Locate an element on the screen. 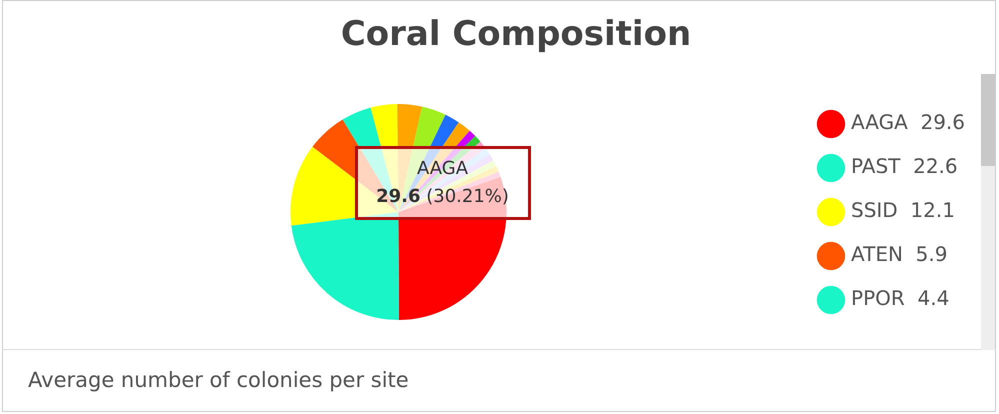 The width and height of the screenshot is (999, 414). legend-label: AAGA 29.6 is located at coordinates (908, 122).